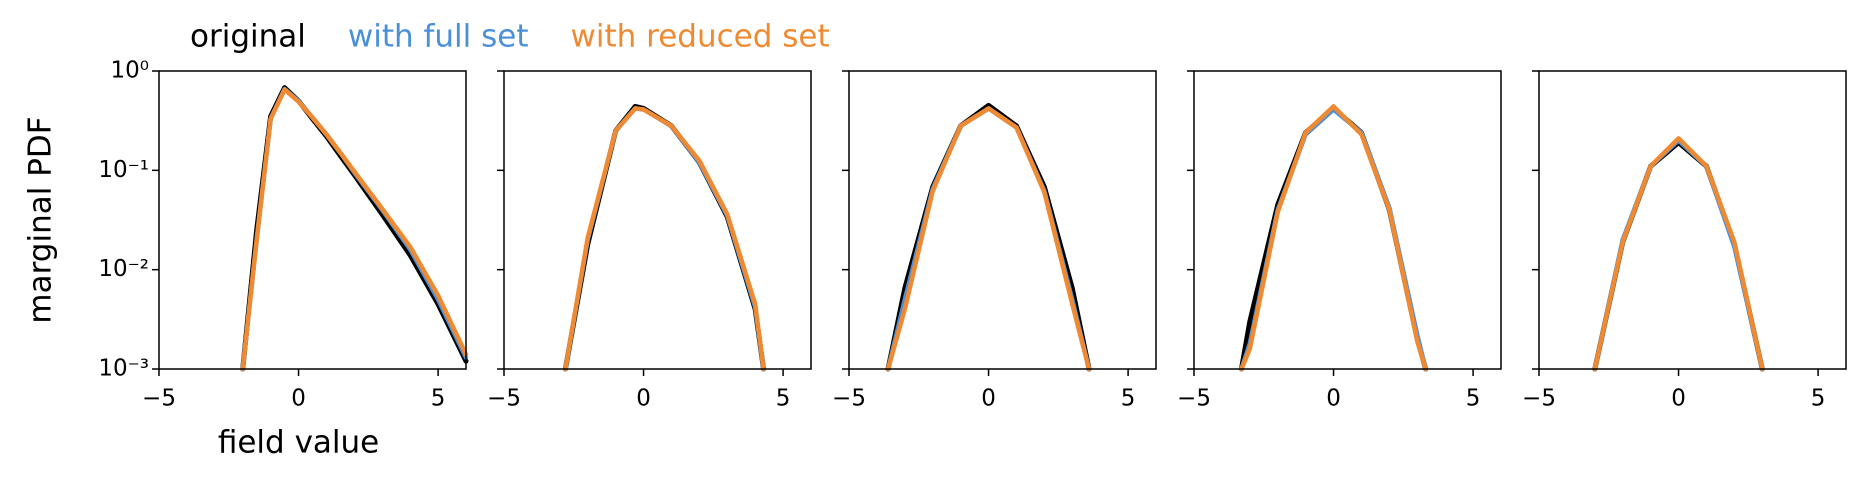 This screenshot has height=478, width=1864. Describe the element at coordinates (123, 269) in the screenshot. I see `y-tick-label: 10⁻²` at that location.